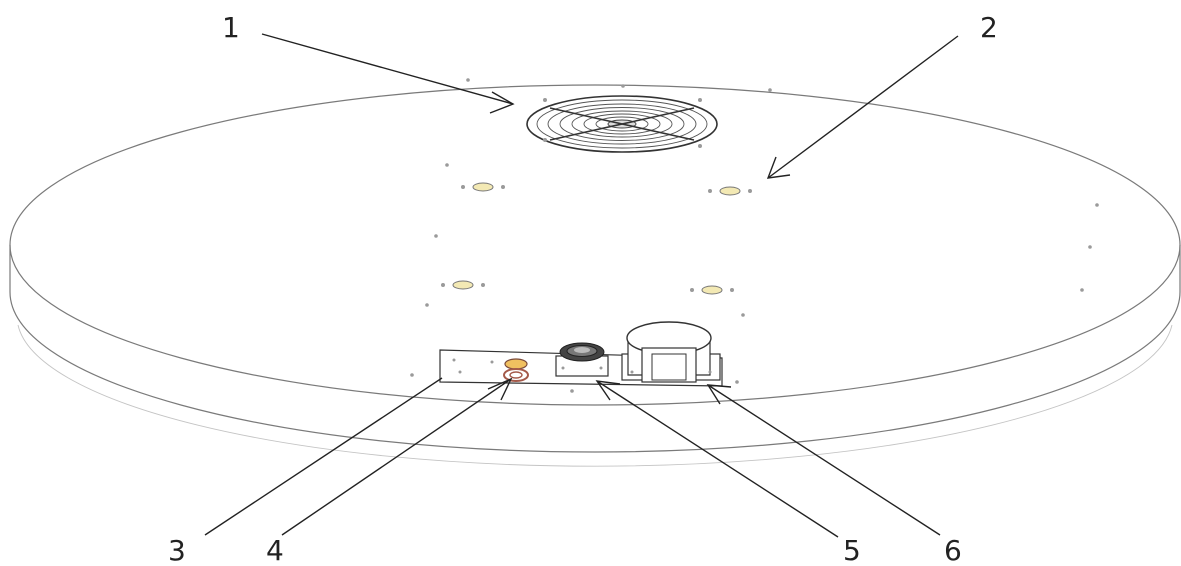  What do you see at coordinates (177, 550) in the screenshot?
I see `callout-3: 3` at bounding box center [177, 550].